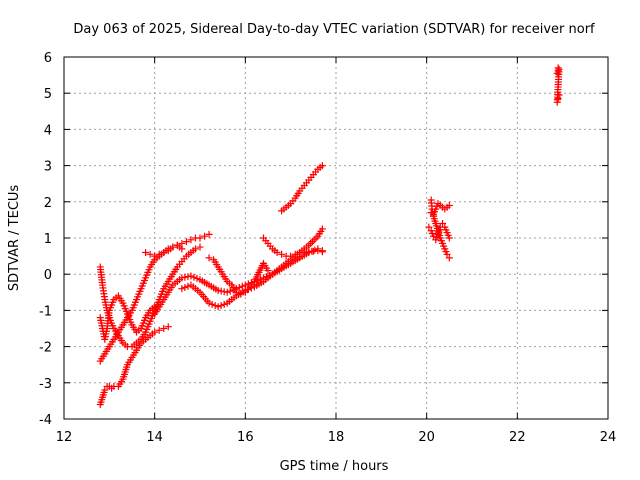 This screenshot has height=480, width=640. I want to click on y-tick-label: 4, so click(48, 130).